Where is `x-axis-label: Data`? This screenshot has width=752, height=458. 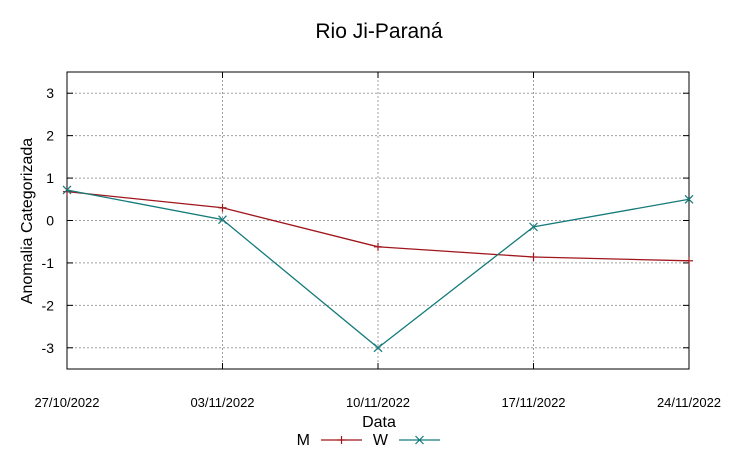
x-axis-label: Data is located at coordinates (379, 422).